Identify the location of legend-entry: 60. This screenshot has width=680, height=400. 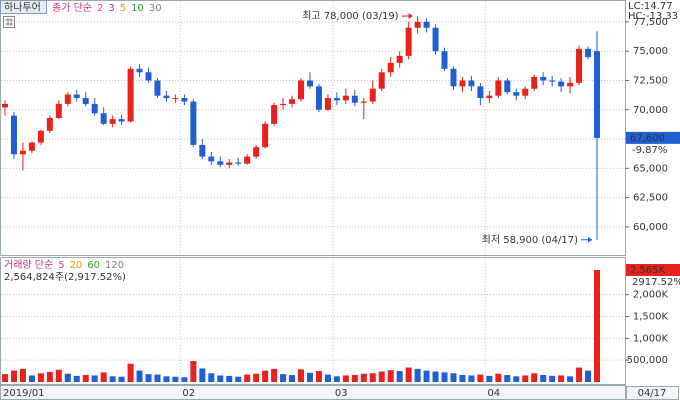
(93, 265).